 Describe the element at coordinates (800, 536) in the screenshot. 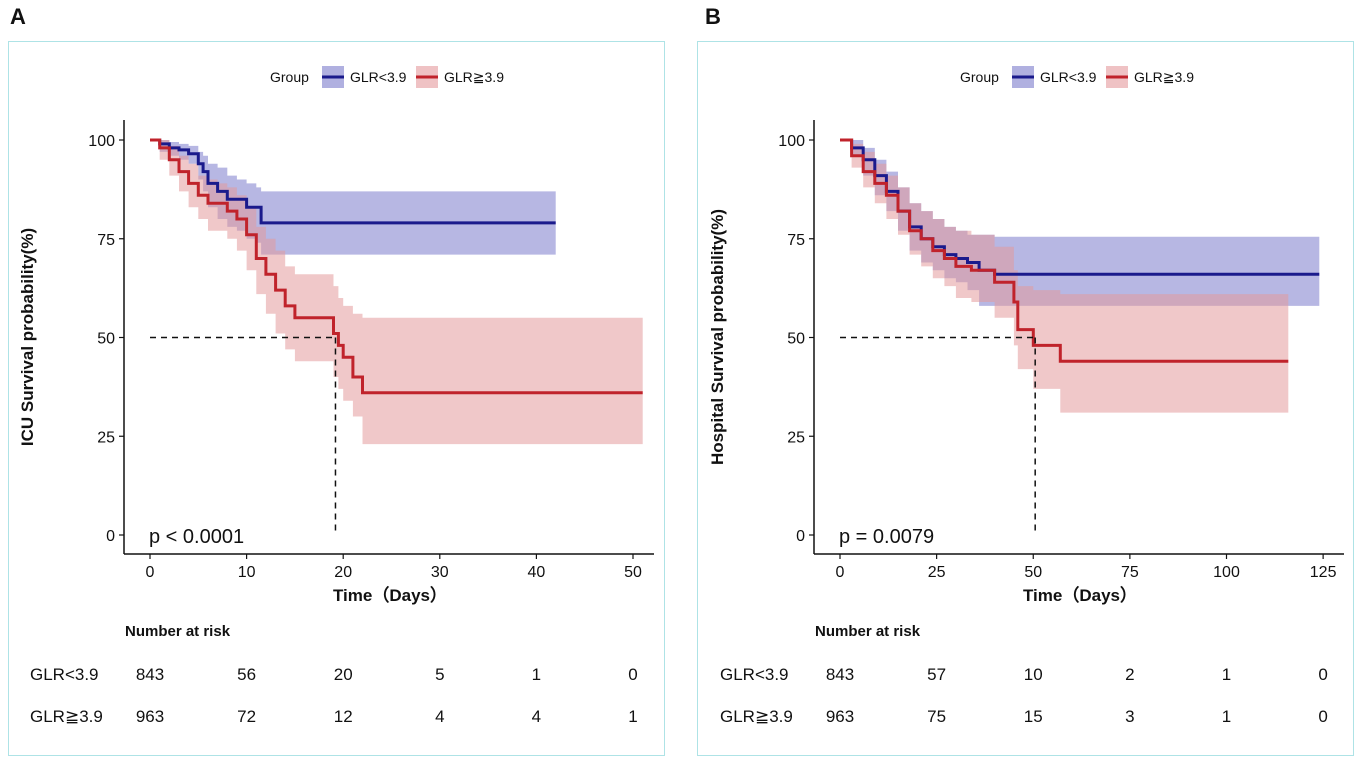

I see `p1-y-tick-label: 0` at that location.